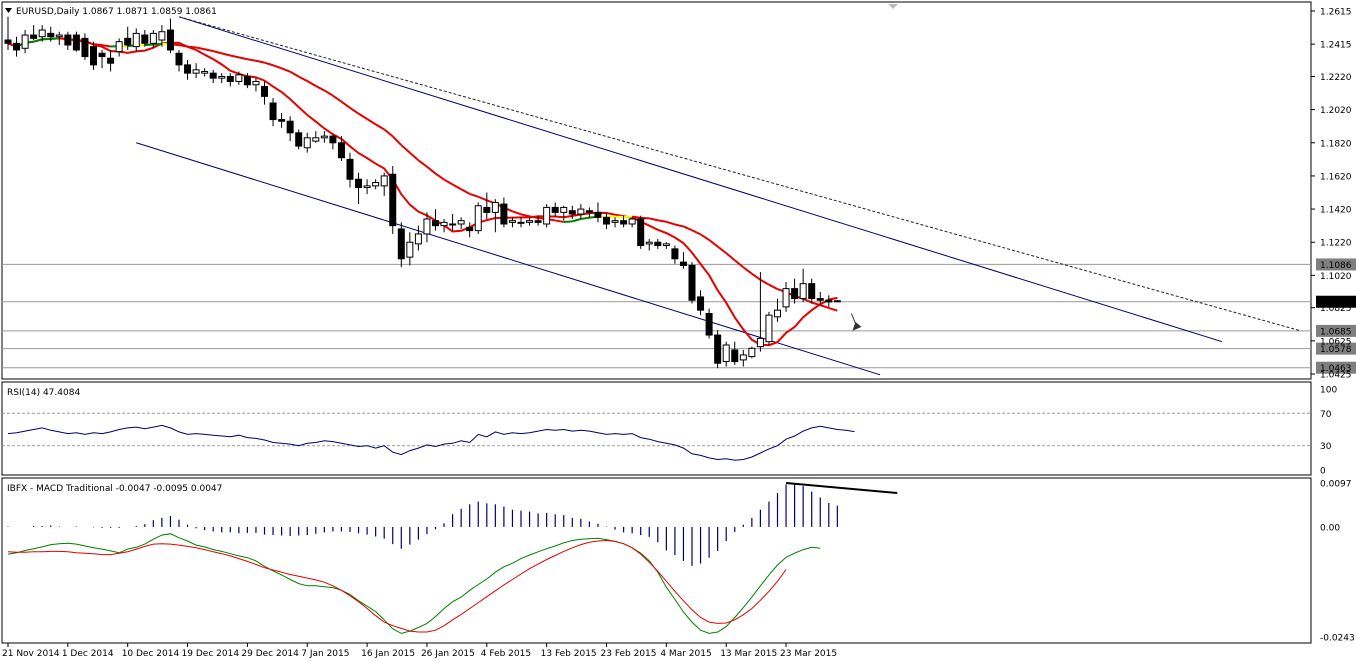 Image resolution: width=1356 pixels, height=661 pixels. I want to click on rsi-subwindow, so click(656, 436).